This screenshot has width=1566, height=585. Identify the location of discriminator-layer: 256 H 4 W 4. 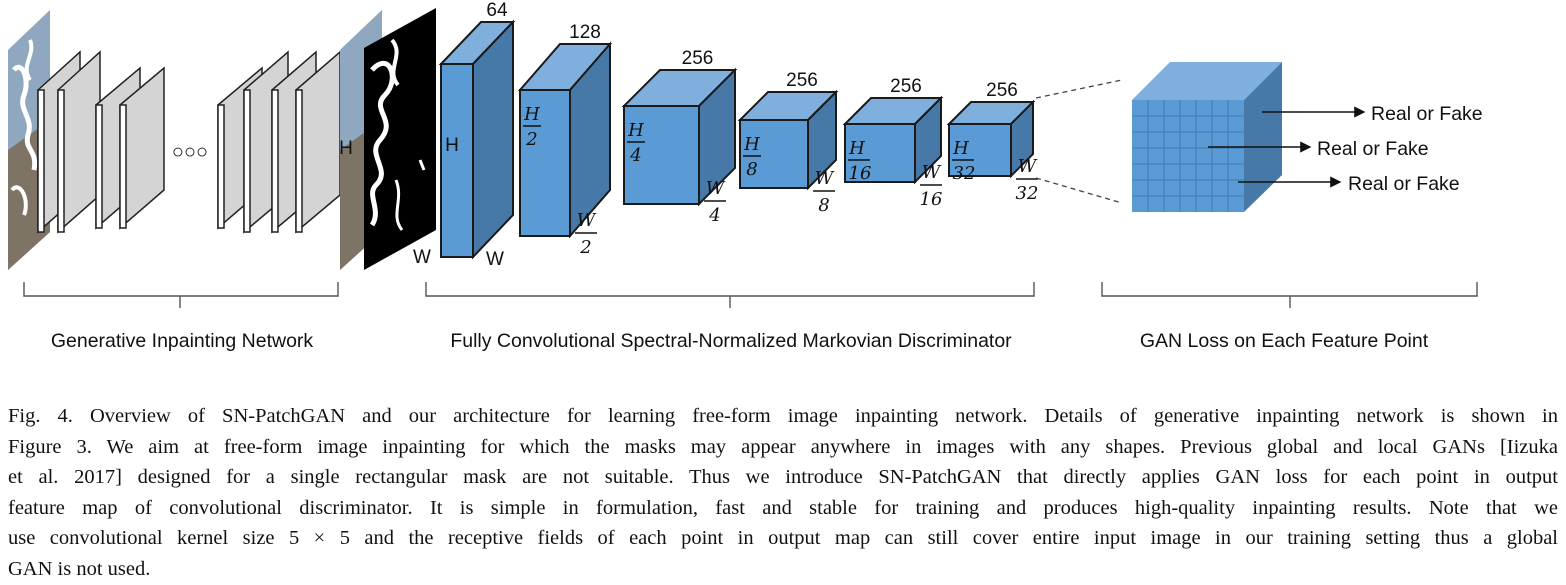
(679, 137).